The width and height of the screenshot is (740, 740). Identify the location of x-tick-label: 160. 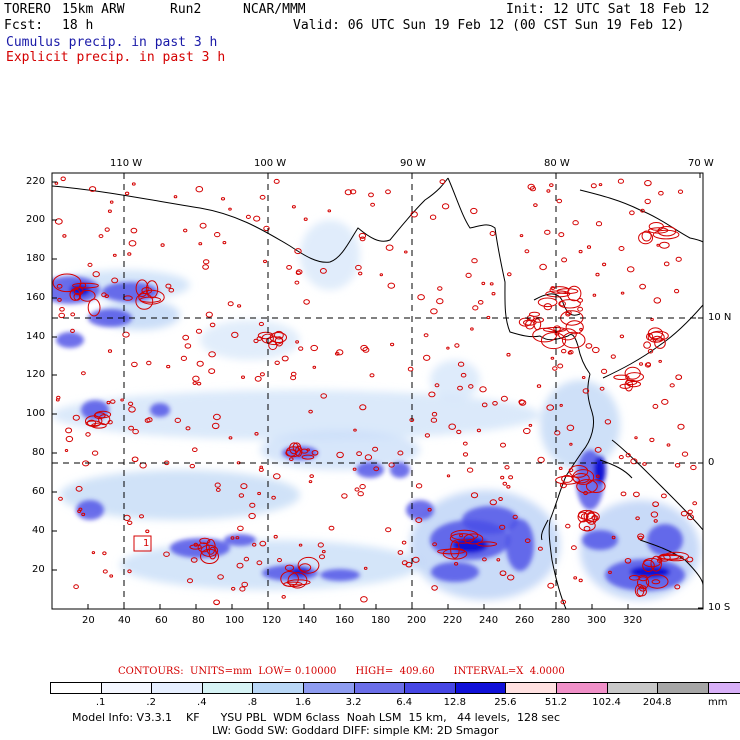
(345, 620).